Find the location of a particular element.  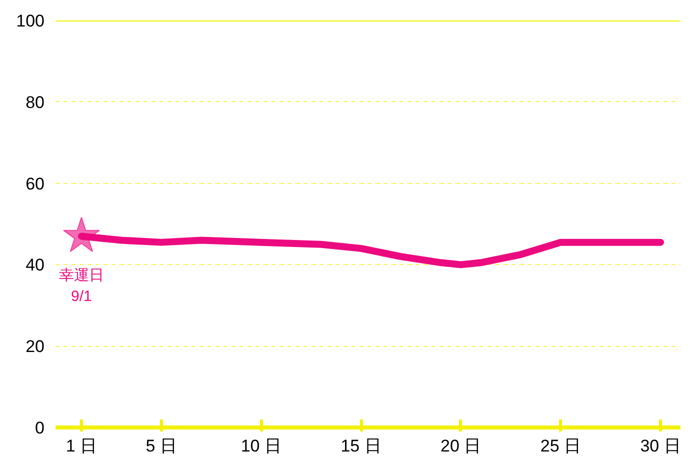

y-tick-label: 20 is located at coordinates (35, 346).